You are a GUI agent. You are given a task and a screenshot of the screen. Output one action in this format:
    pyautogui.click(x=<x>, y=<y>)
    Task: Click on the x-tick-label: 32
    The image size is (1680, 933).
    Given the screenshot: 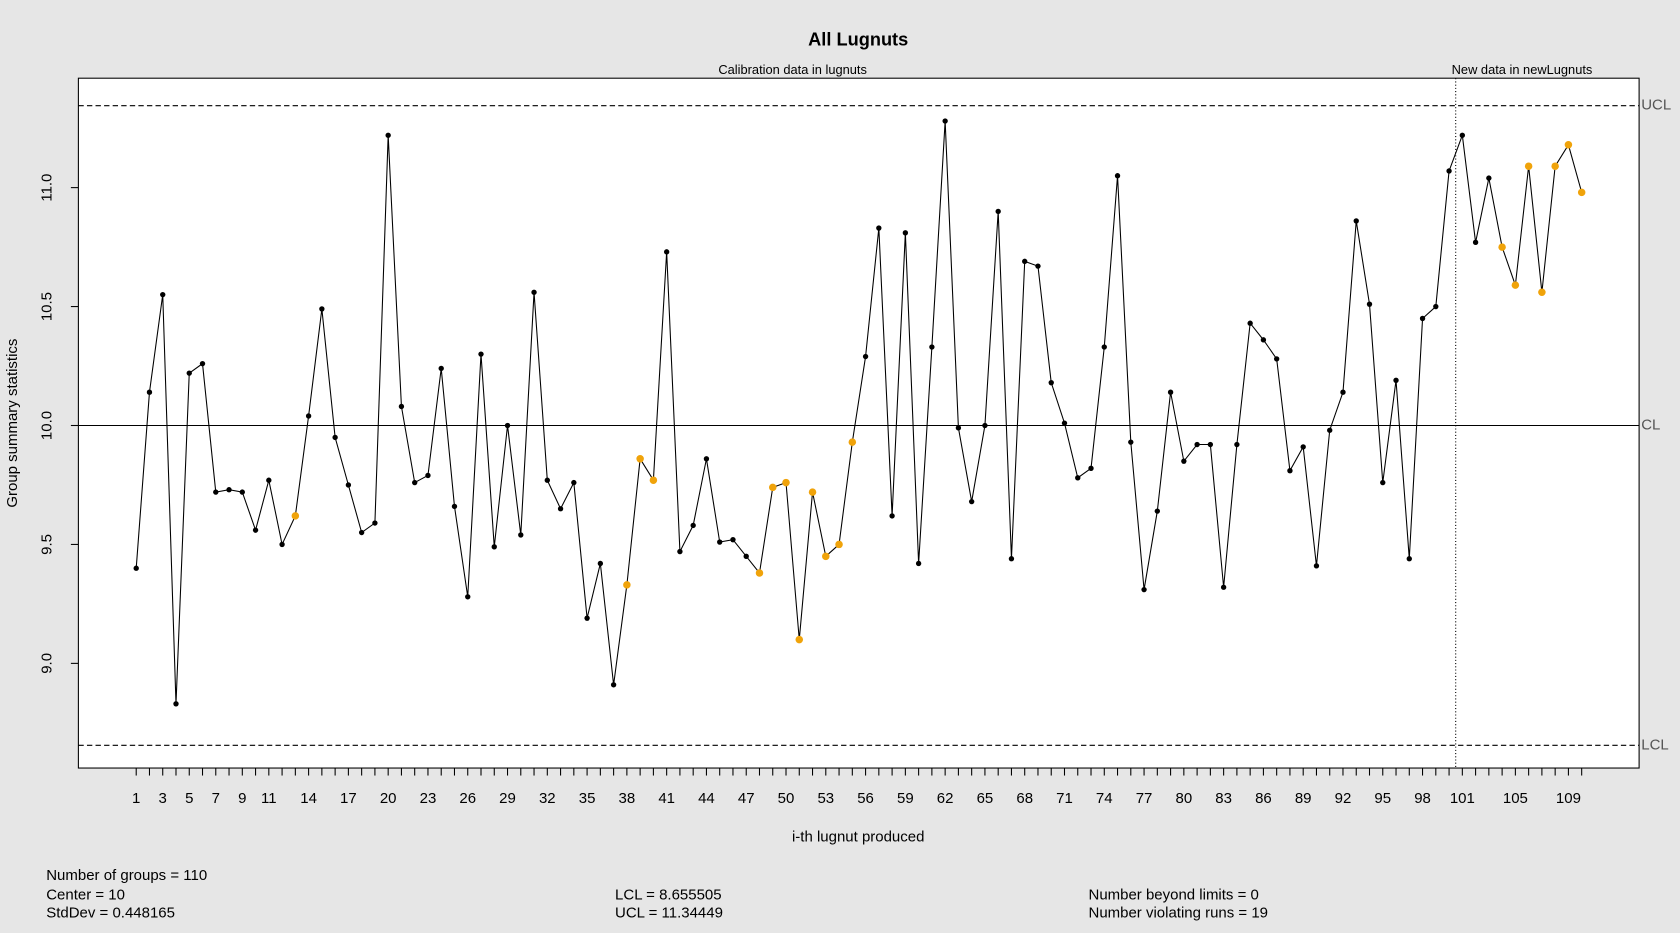 What is the action you would take?
    pyautogui.click(x=547, y=798)
    